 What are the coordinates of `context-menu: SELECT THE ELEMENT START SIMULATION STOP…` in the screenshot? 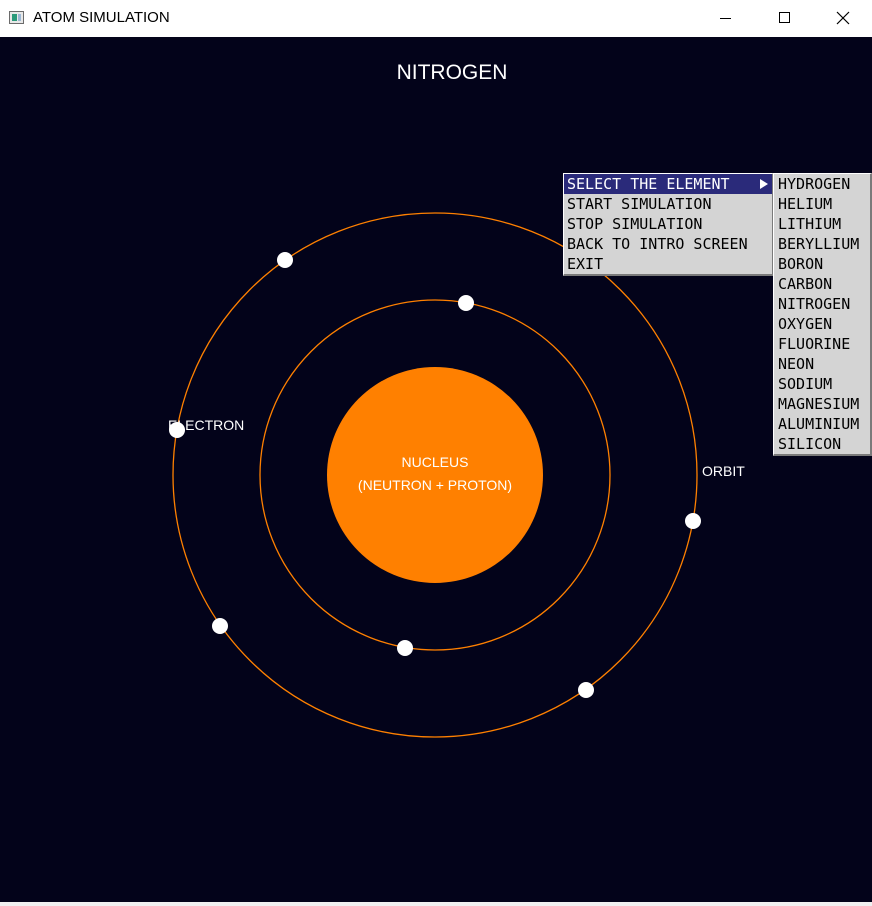 It's located at (668, 224).